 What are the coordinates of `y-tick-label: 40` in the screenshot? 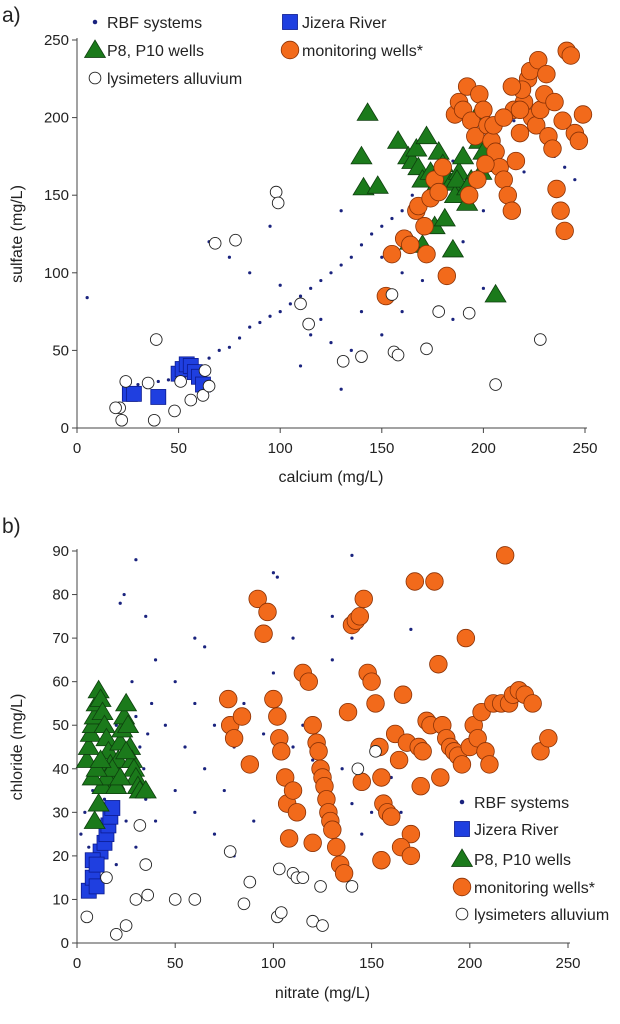 It's located at (60, 769).